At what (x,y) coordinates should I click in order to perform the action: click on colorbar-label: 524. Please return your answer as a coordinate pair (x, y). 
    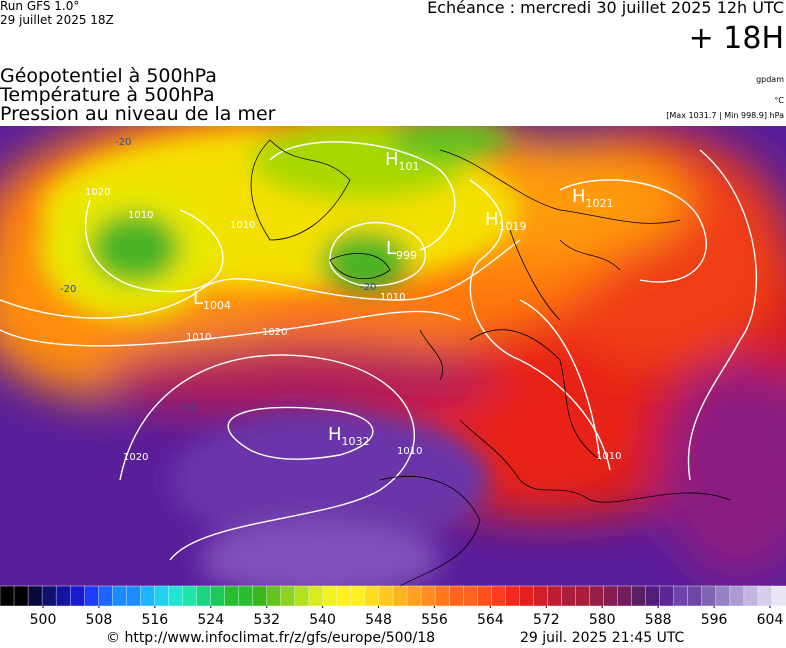
    Looking at the image, I should click on (210, 620).